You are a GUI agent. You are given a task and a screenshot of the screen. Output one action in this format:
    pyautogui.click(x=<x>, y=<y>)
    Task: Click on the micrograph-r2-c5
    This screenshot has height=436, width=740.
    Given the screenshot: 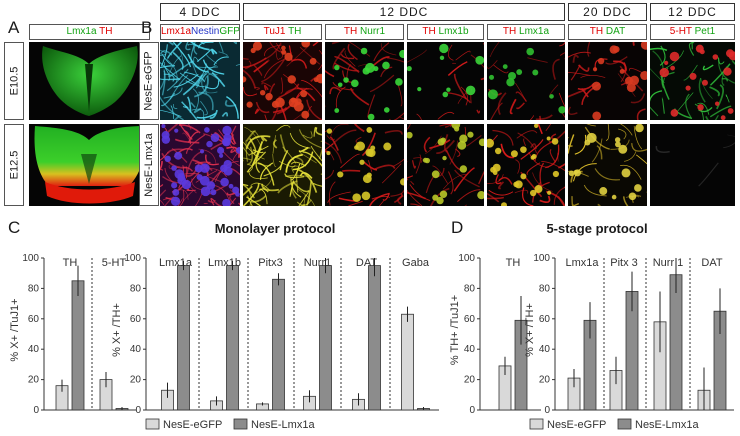 What is the action you would take?
    pyautogui.click(x=526, y=165)
    